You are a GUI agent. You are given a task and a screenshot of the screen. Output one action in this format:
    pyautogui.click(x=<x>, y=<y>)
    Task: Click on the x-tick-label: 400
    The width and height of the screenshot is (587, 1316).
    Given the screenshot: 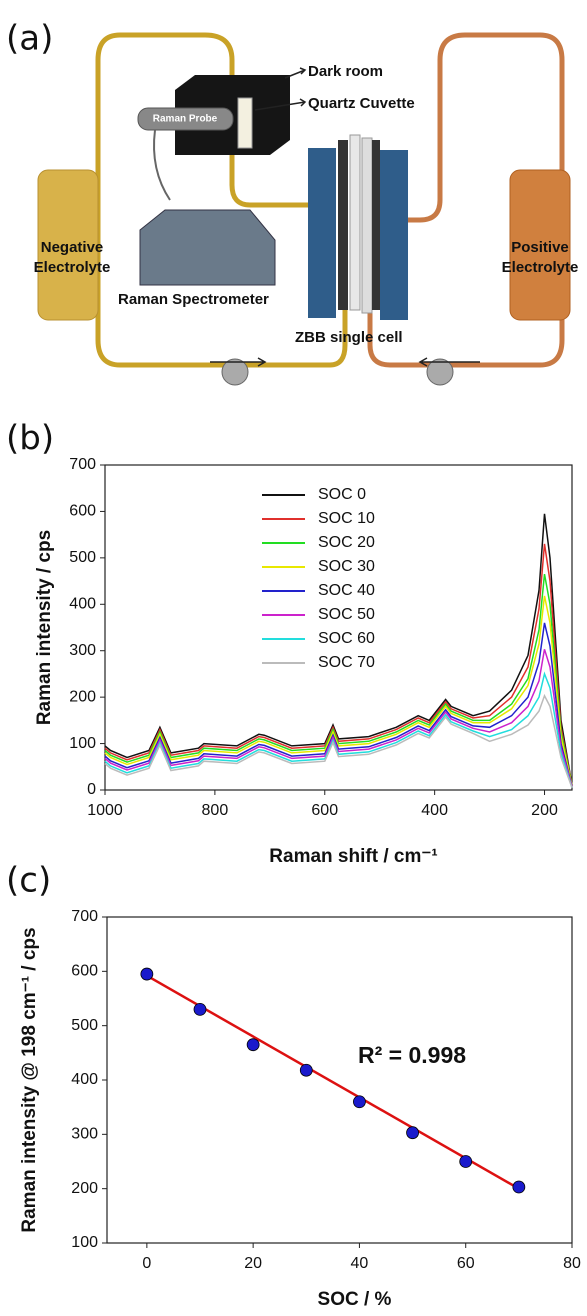 What is the action you would take?
    pyautogui.click(x=434, y=810)
    